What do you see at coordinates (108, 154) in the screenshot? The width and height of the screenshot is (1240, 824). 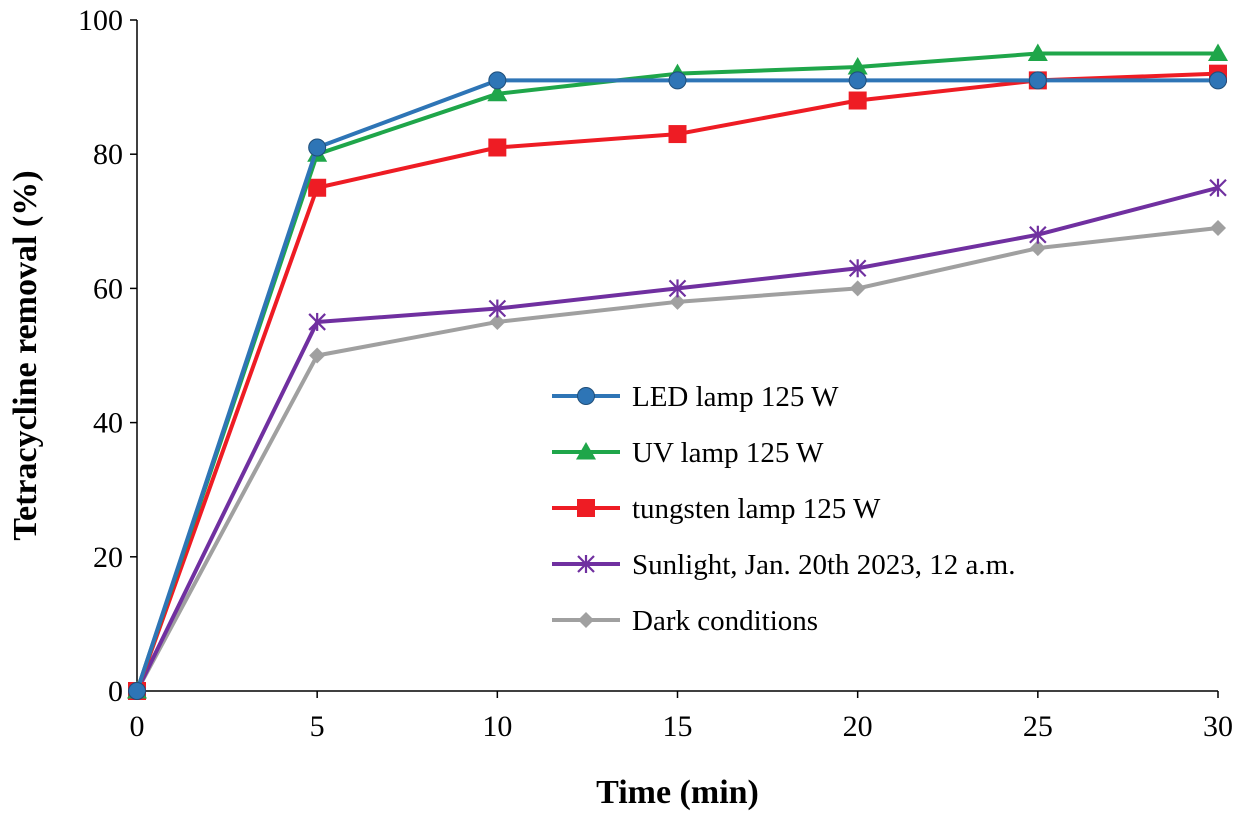 I see `y-tick-label: 80` at bounding box center [108, 154].